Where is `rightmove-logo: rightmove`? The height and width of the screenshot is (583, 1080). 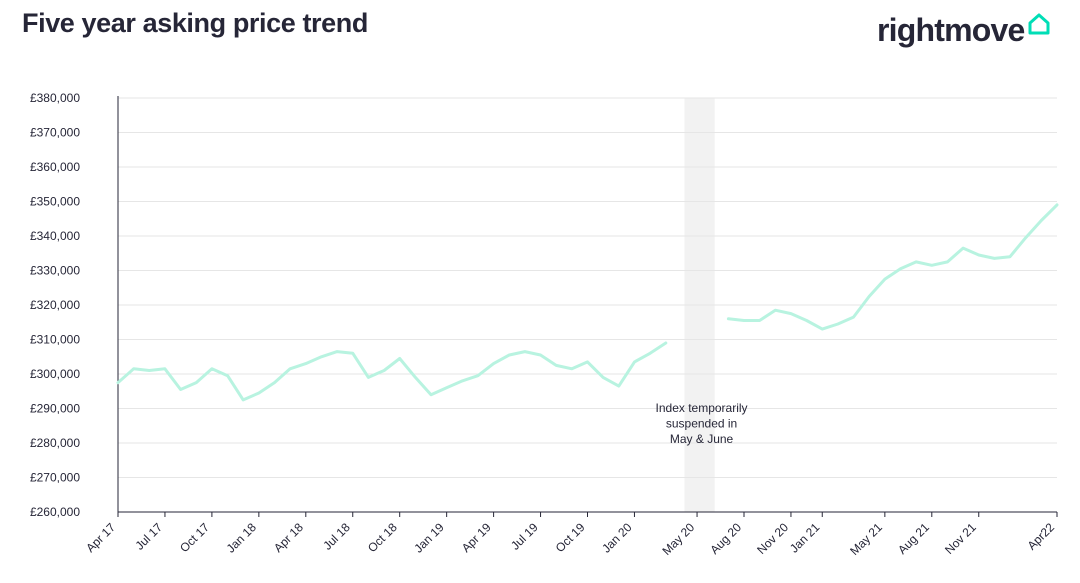
rightmove-logo: rightmove is located at coordinates (964, 30).